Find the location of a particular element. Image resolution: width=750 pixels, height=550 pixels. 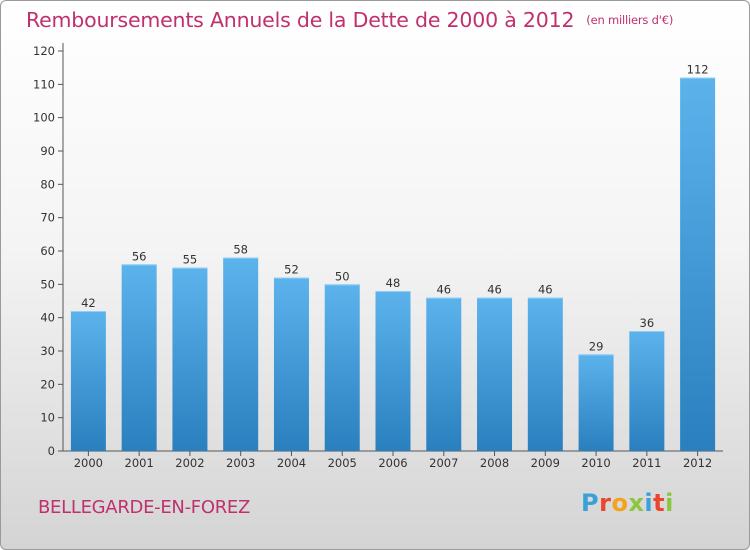

x-tick-label: 2005 is located at coordinates (342, 463).